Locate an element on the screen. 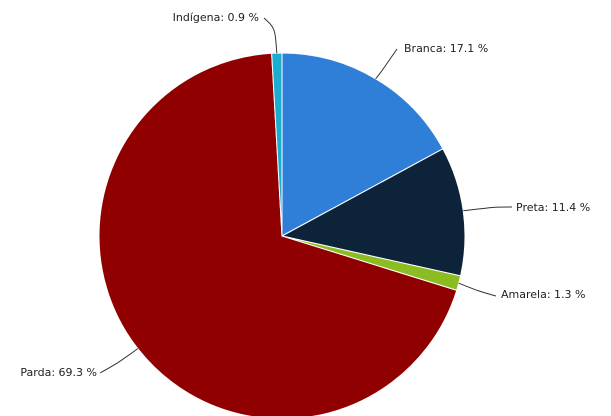 The height and width of the screenshot is (416, 611). pie-slice-preta is located at coordinates (373, 212).